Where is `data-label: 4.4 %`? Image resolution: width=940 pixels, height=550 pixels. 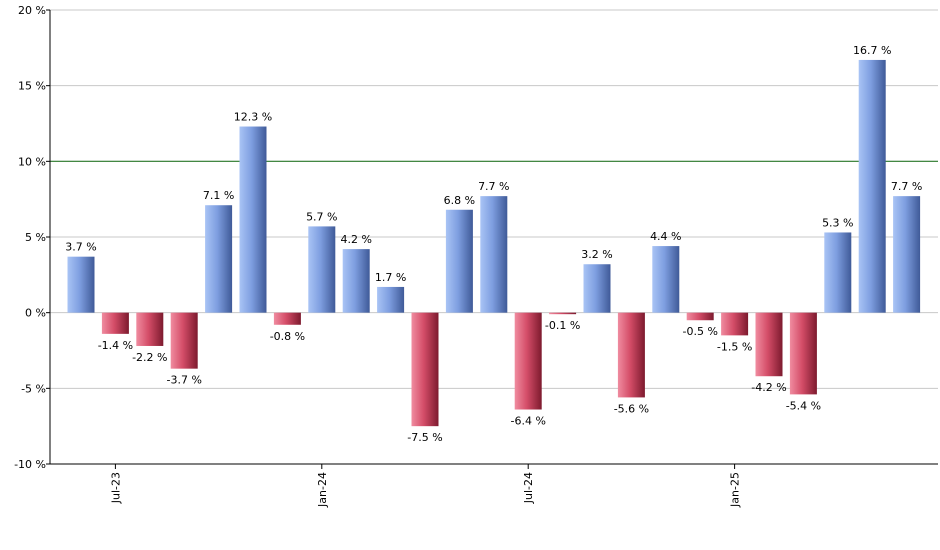 data-label: 4.4 % is located at coordinates (665, 236).